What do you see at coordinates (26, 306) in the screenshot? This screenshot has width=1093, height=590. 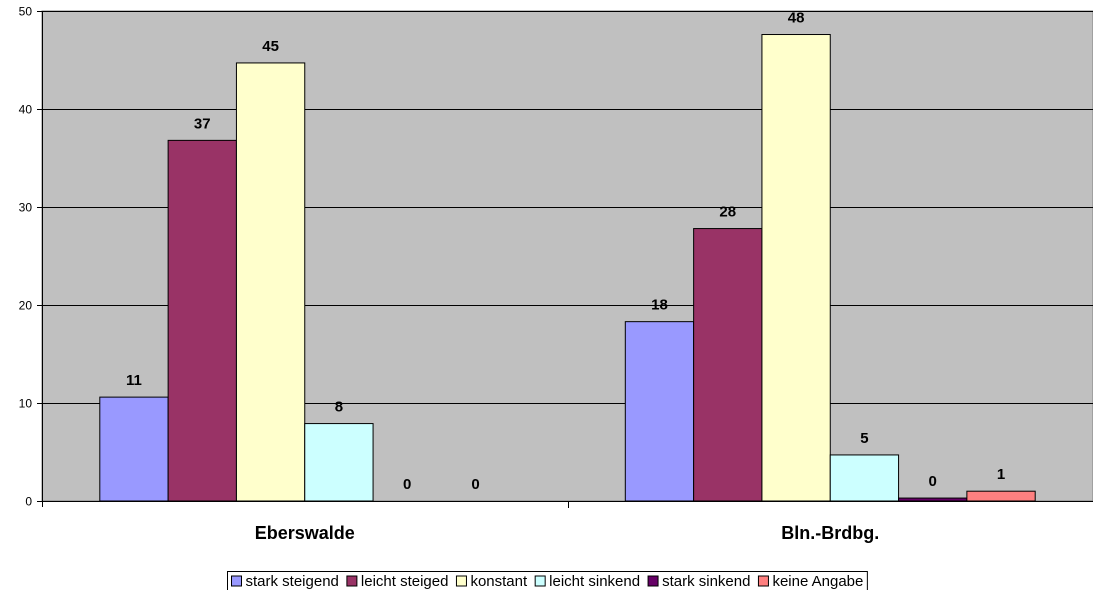 I see `y-tick-label: 20` at bounding box center [26, 306].